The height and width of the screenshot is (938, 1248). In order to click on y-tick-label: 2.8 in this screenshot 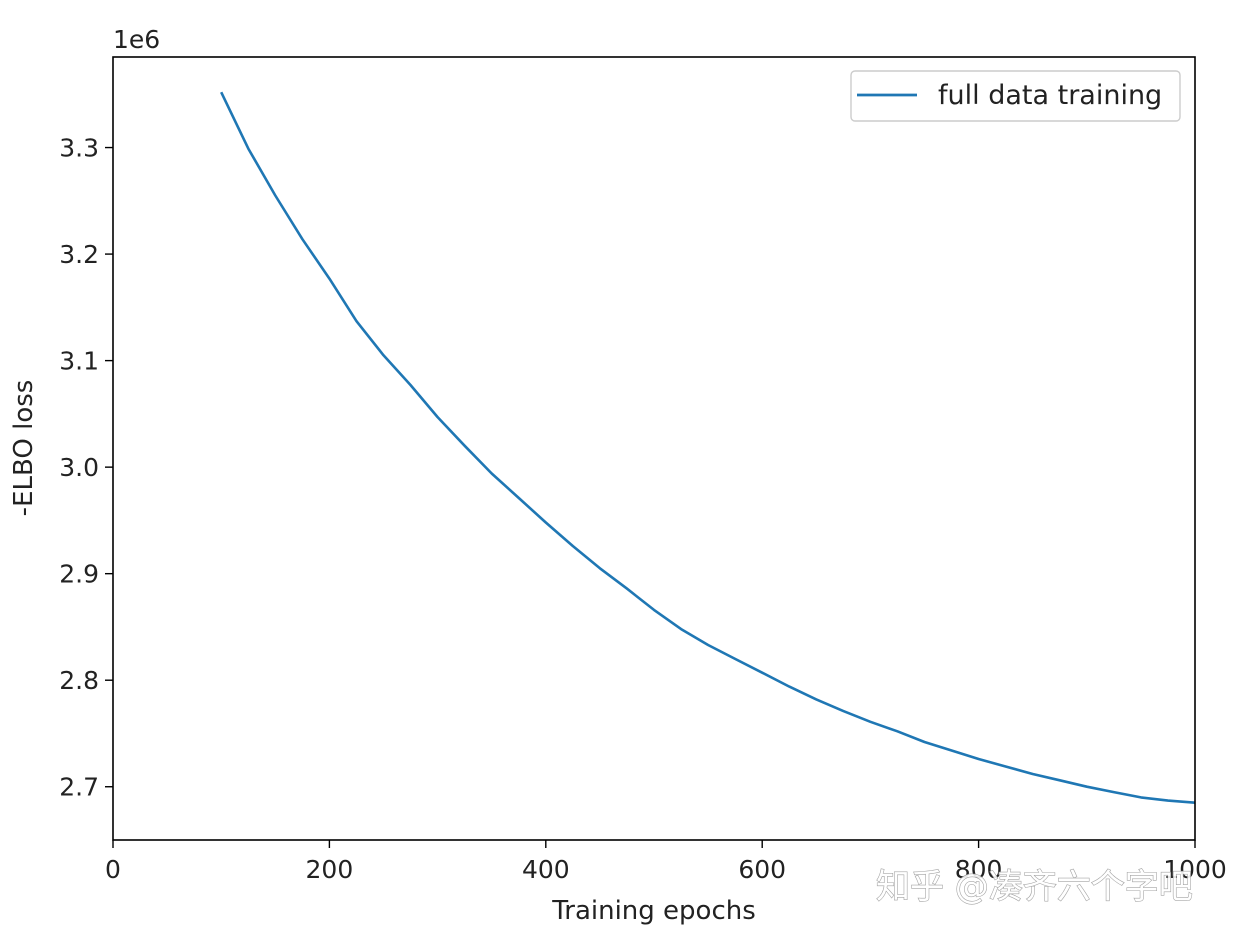, I will do `click(79, 680)`.